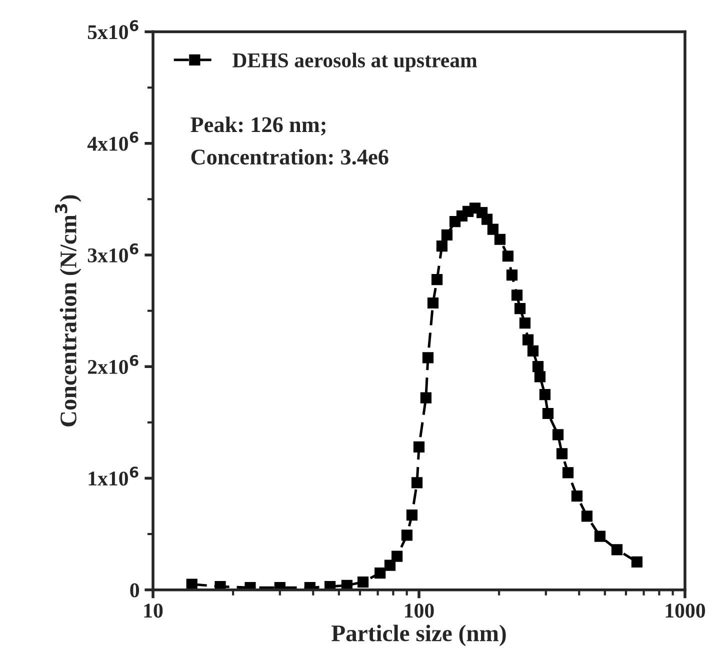 The image size is (715, 662). What do you see at coordinates (419, 611) in the screenshot?
I see `x-tick-label: 100` at bounding box center [419, 611].